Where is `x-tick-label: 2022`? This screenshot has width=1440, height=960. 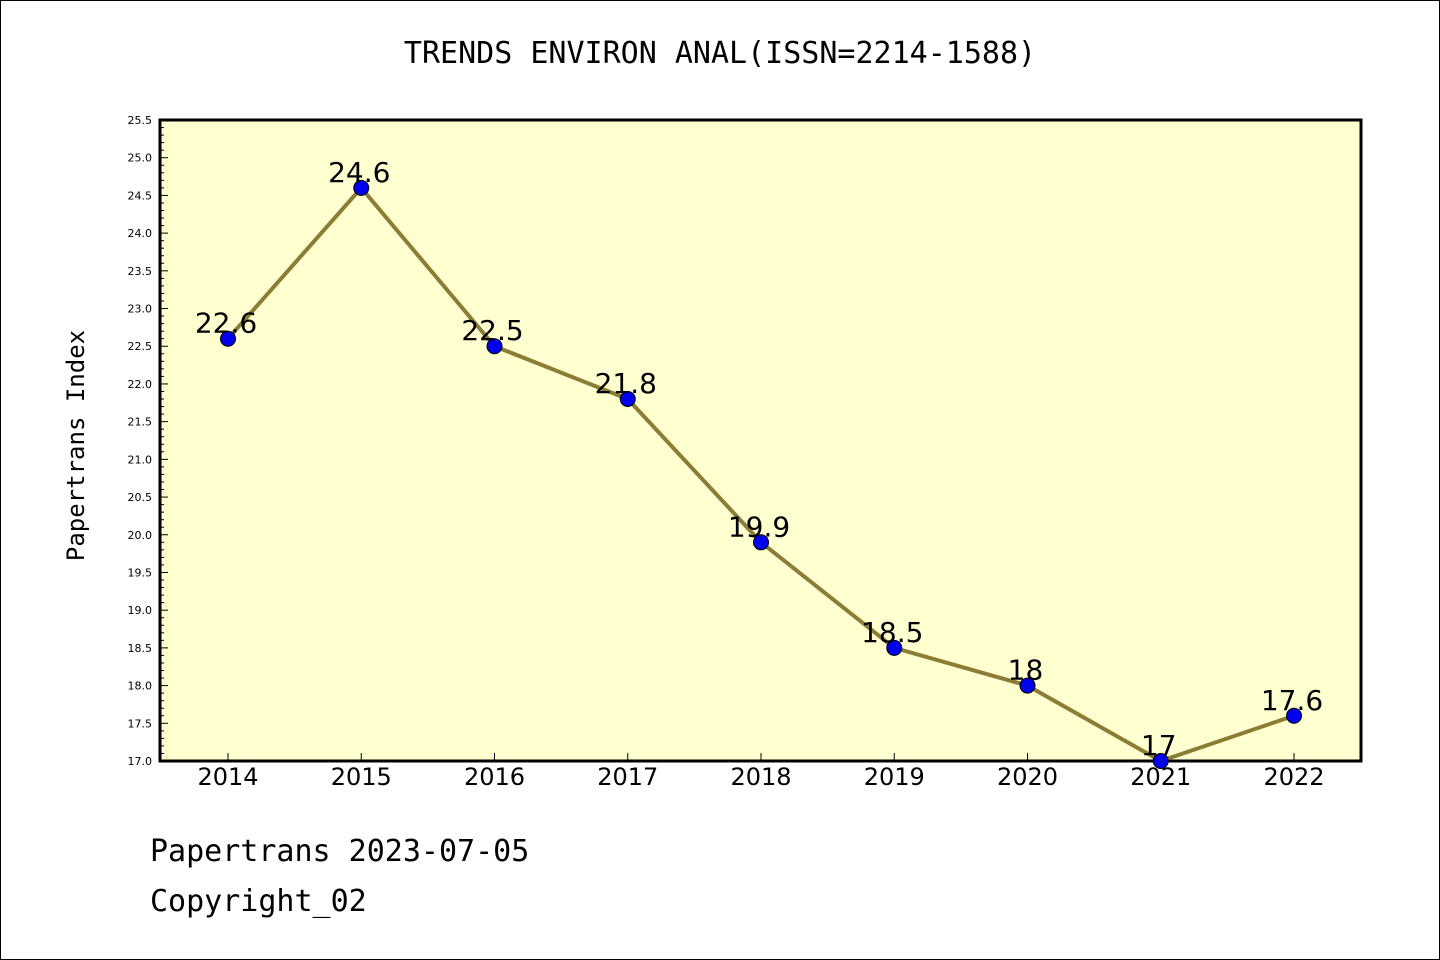
x-tick-label: 2022 is located at coordinates (1293, 777).